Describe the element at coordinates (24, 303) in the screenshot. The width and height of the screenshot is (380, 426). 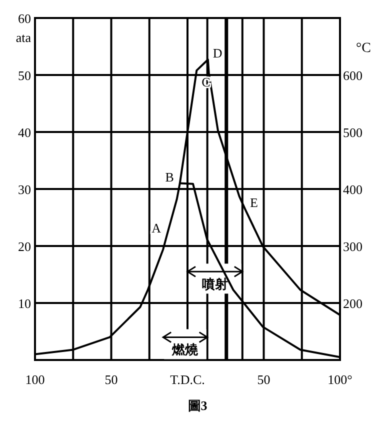
I see `y-tick-label: 10` at that location.